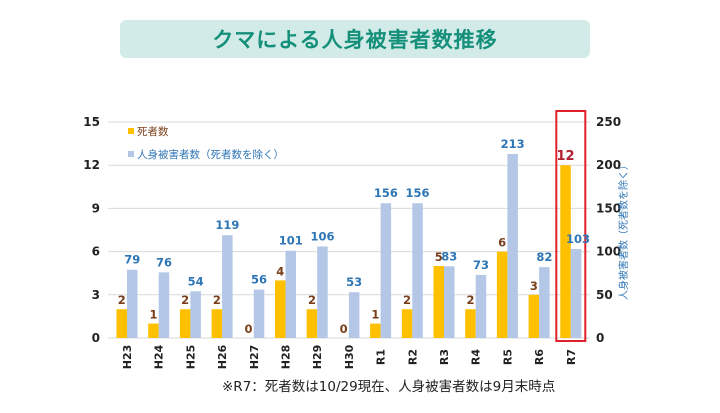  I want to click on x-category-label: H29, so click(317, 357).